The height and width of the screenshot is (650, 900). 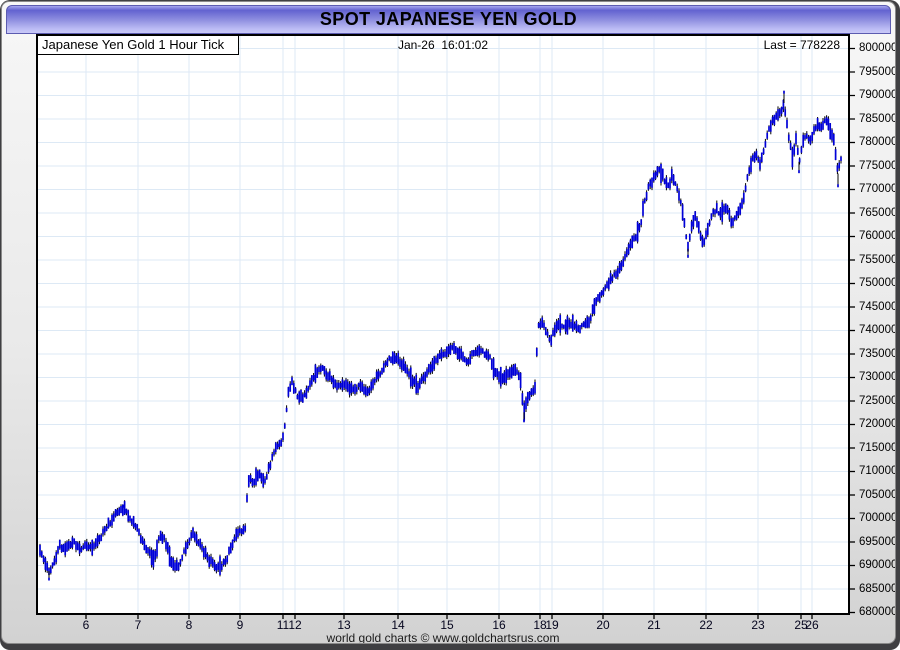 What do you see at coordinates (540, 625) in the screenshot?
I see `x-axis-label: 18` at bounding box center [540, 625].